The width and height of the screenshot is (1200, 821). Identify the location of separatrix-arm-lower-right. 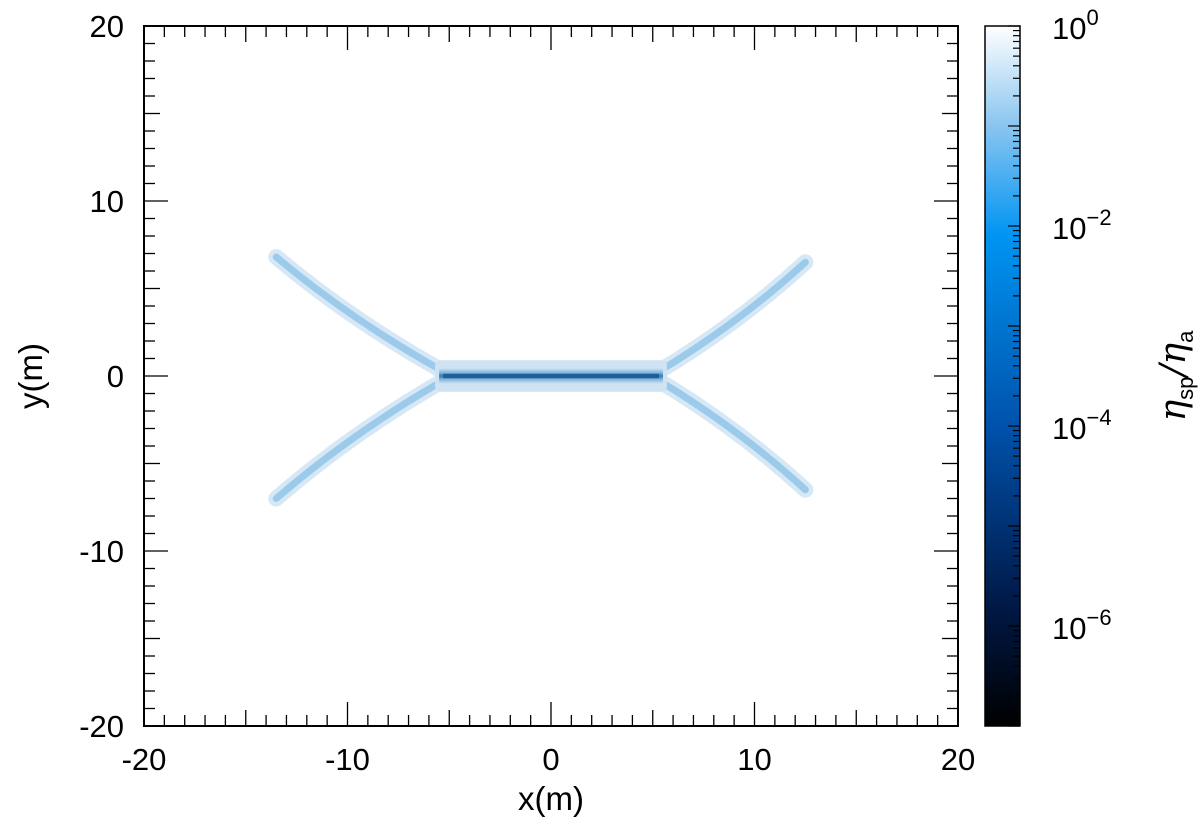
(734, 436).